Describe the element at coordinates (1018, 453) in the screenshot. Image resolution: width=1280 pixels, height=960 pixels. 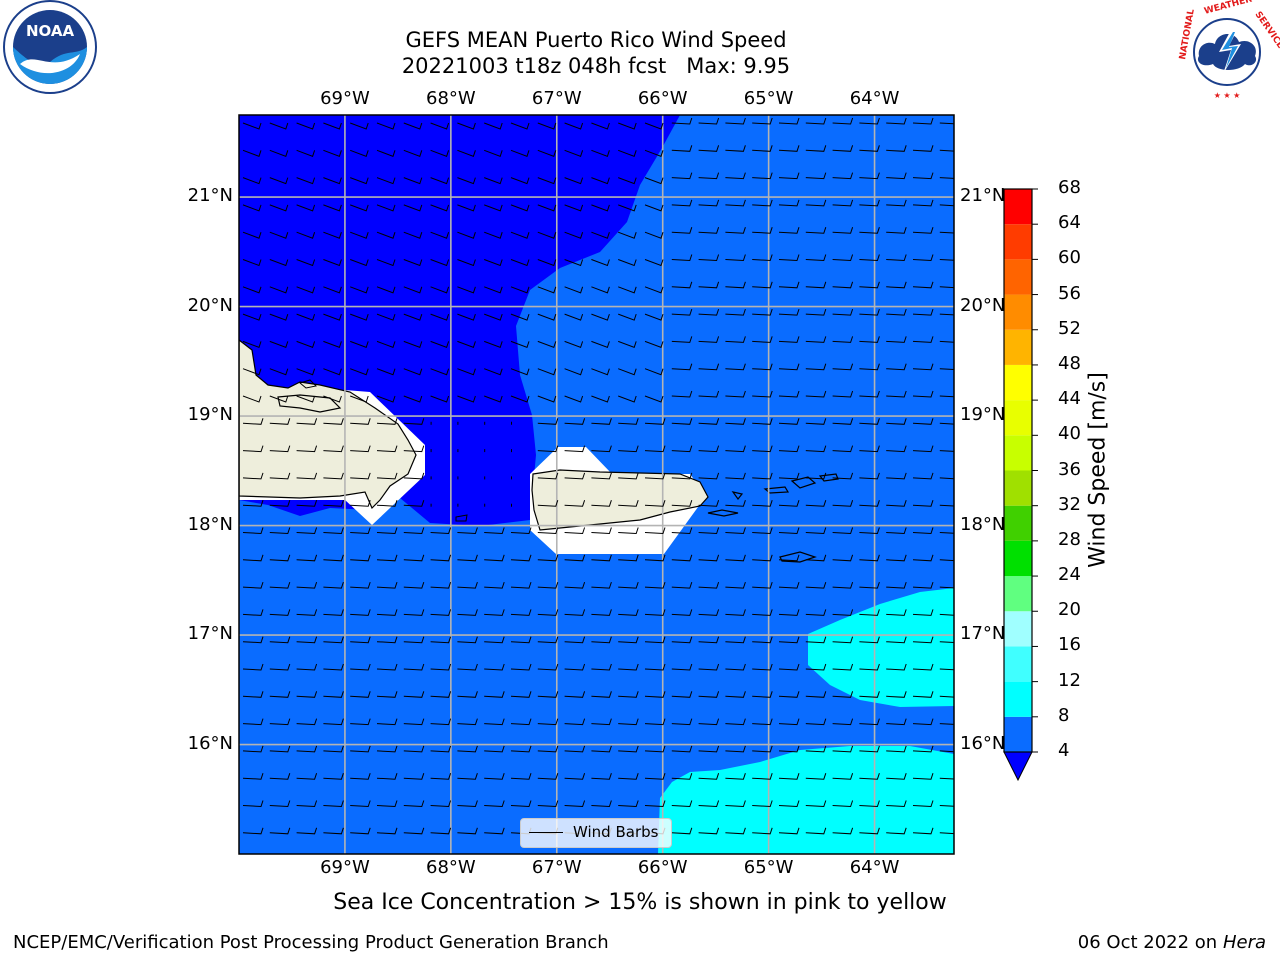
I see `colorbar-segment` at that location.